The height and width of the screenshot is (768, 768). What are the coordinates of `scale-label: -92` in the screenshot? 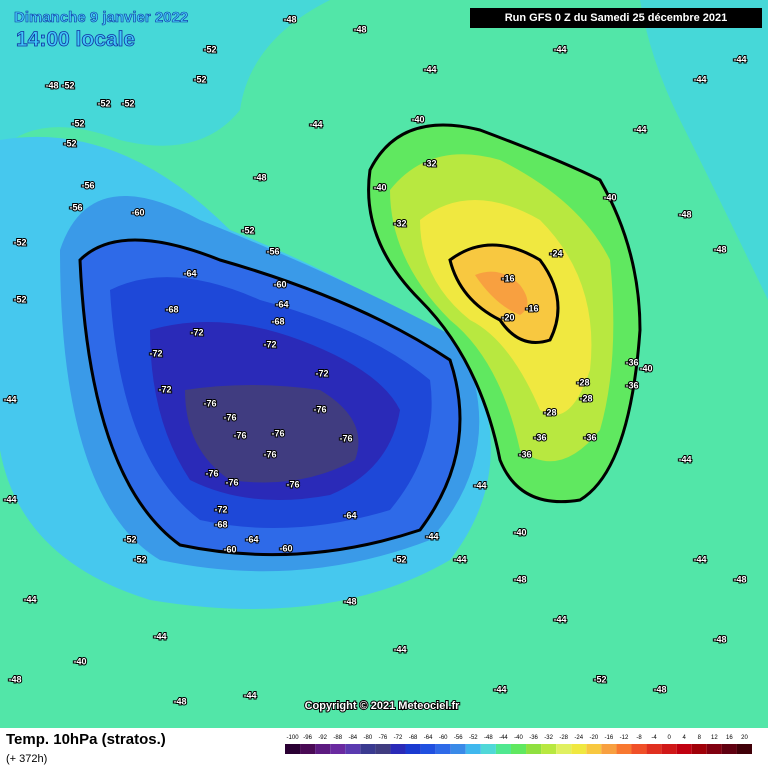 It's located at (322, 738).